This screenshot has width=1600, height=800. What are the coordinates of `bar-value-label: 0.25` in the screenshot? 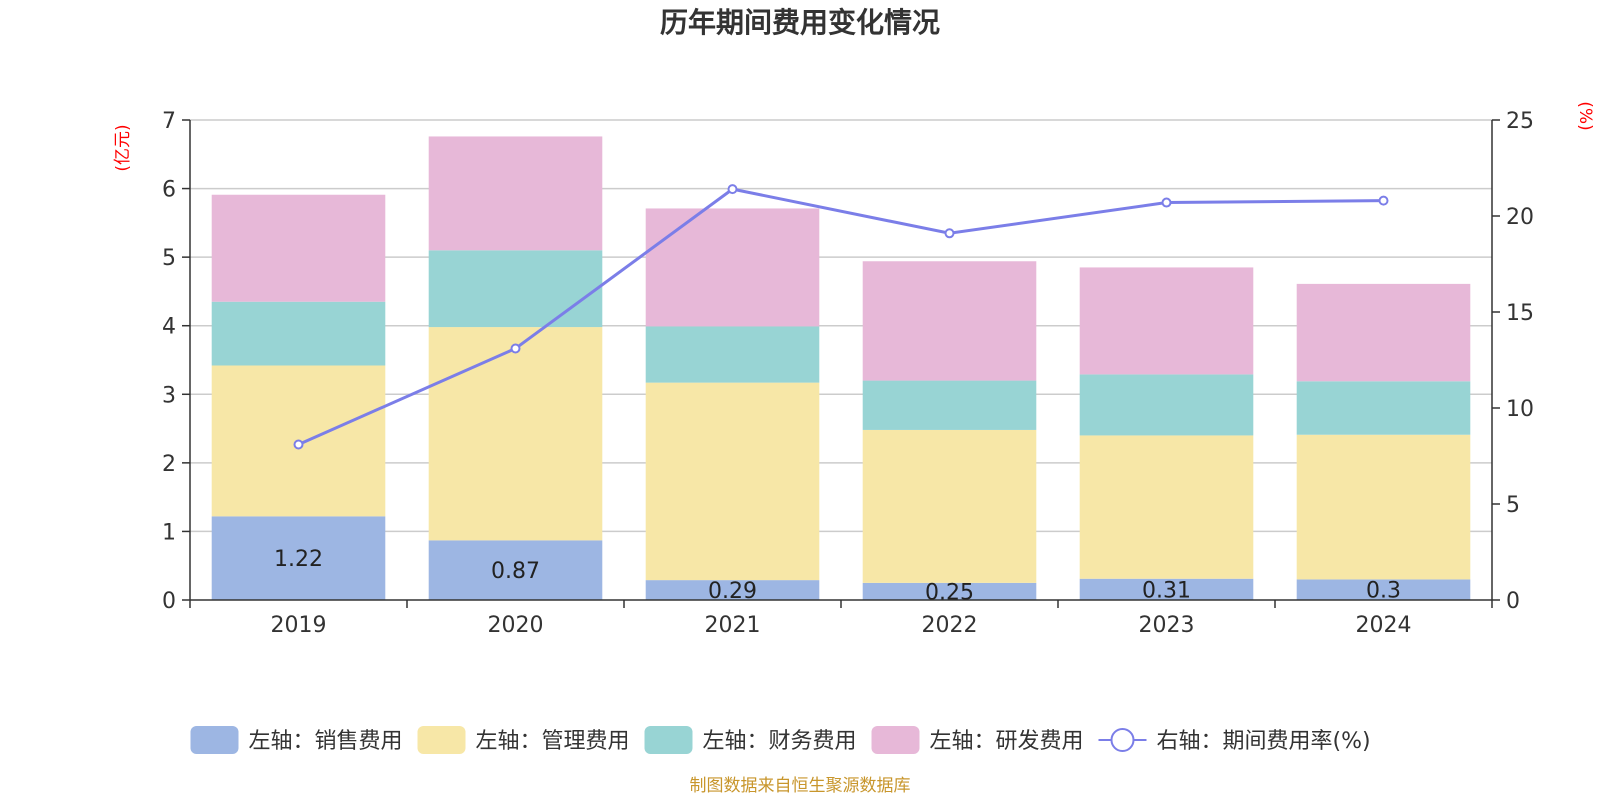 It's located at (949, 592).